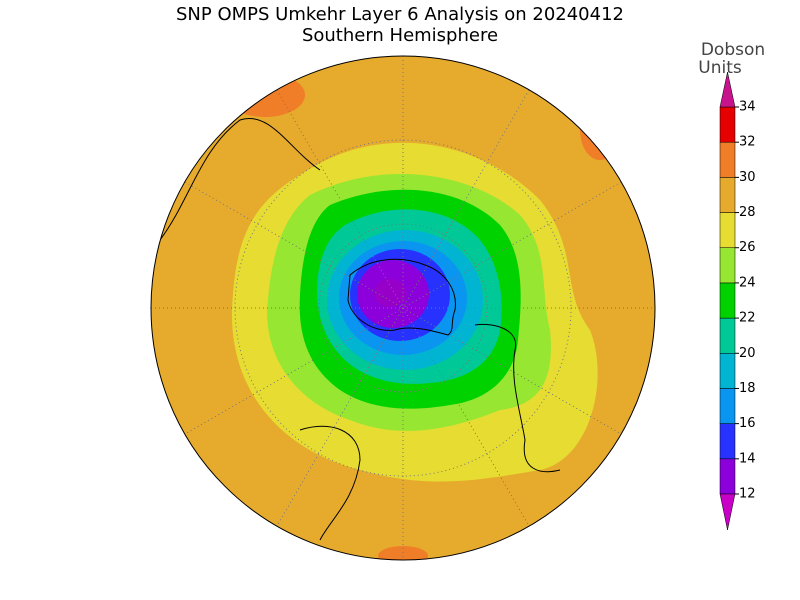 This screenshot has height=600, width=800. What do you see at coordinates (747, 388) in the screenshot?
I see `colorbar-tick-label: 18` at bounding box center [747, 388].